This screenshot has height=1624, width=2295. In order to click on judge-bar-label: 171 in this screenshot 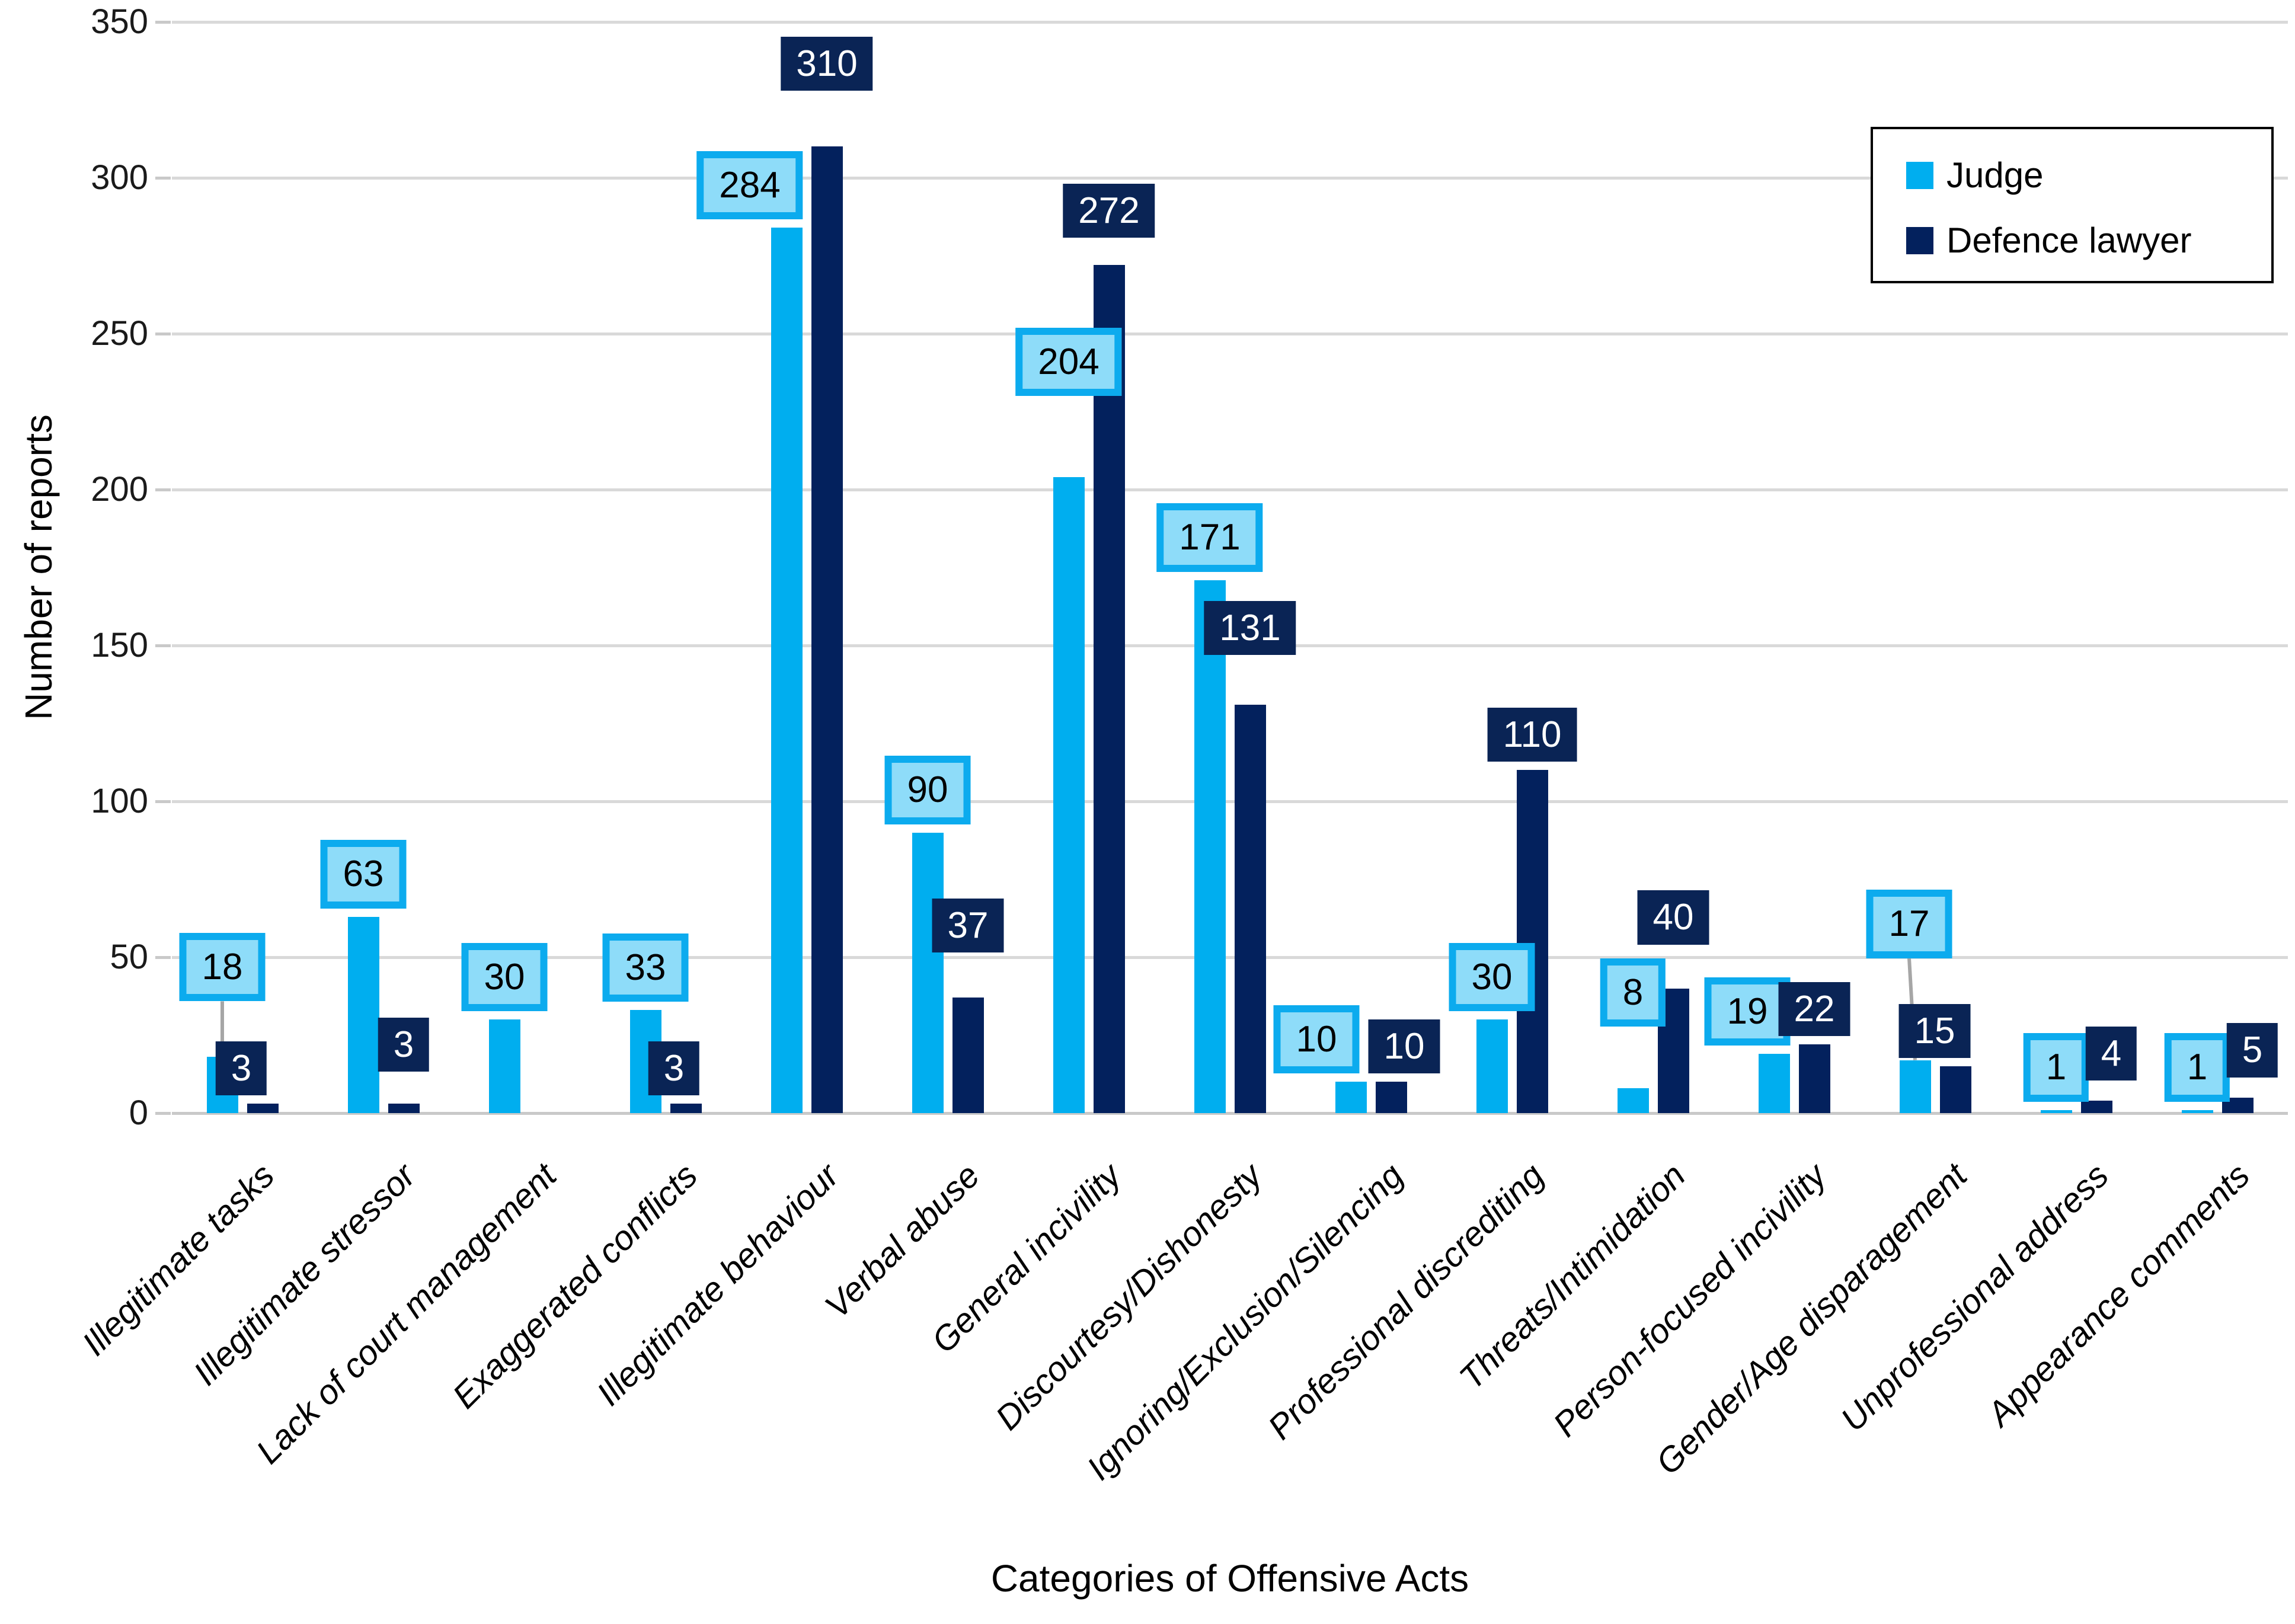, I will do `click(1209, 537)`.